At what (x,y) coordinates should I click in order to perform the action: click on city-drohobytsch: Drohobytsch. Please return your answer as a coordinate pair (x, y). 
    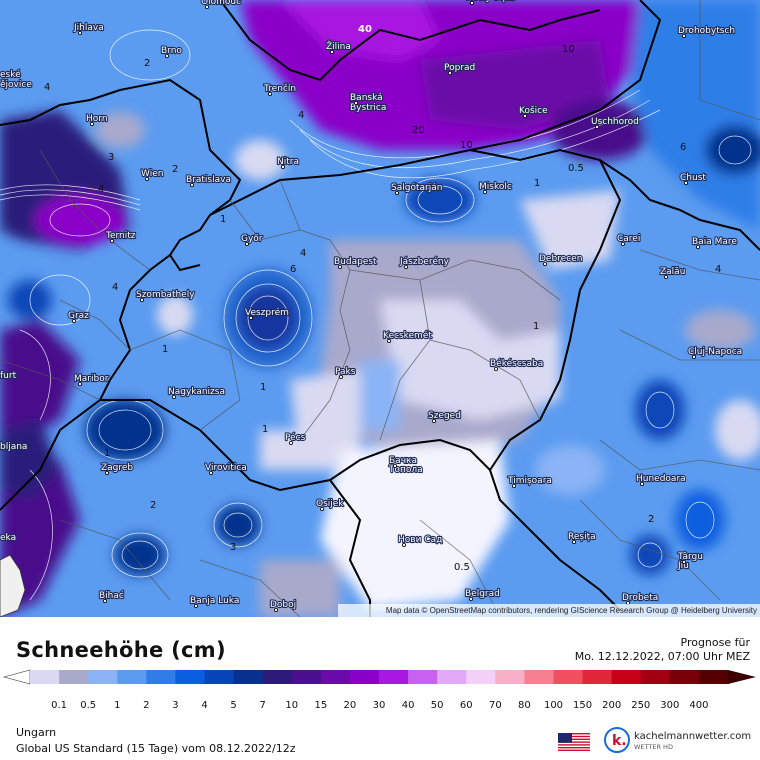
    Looking at the image, I should click on (706, 32).